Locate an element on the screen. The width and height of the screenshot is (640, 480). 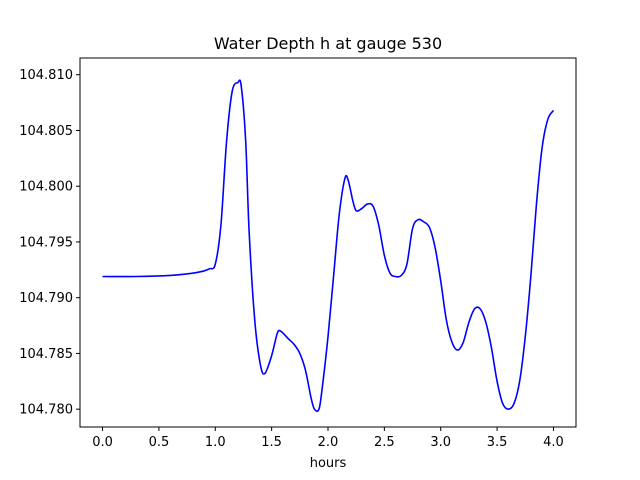
x-tick-label: 4.0 is located at coordinates (553, 442).